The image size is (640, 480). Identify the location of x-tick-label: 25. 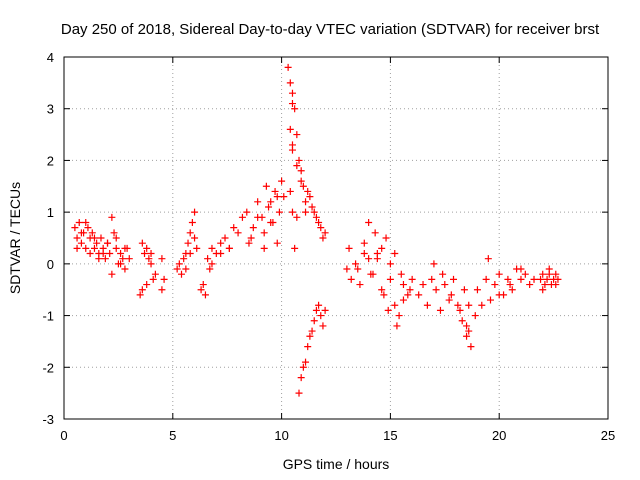
(608, 435).